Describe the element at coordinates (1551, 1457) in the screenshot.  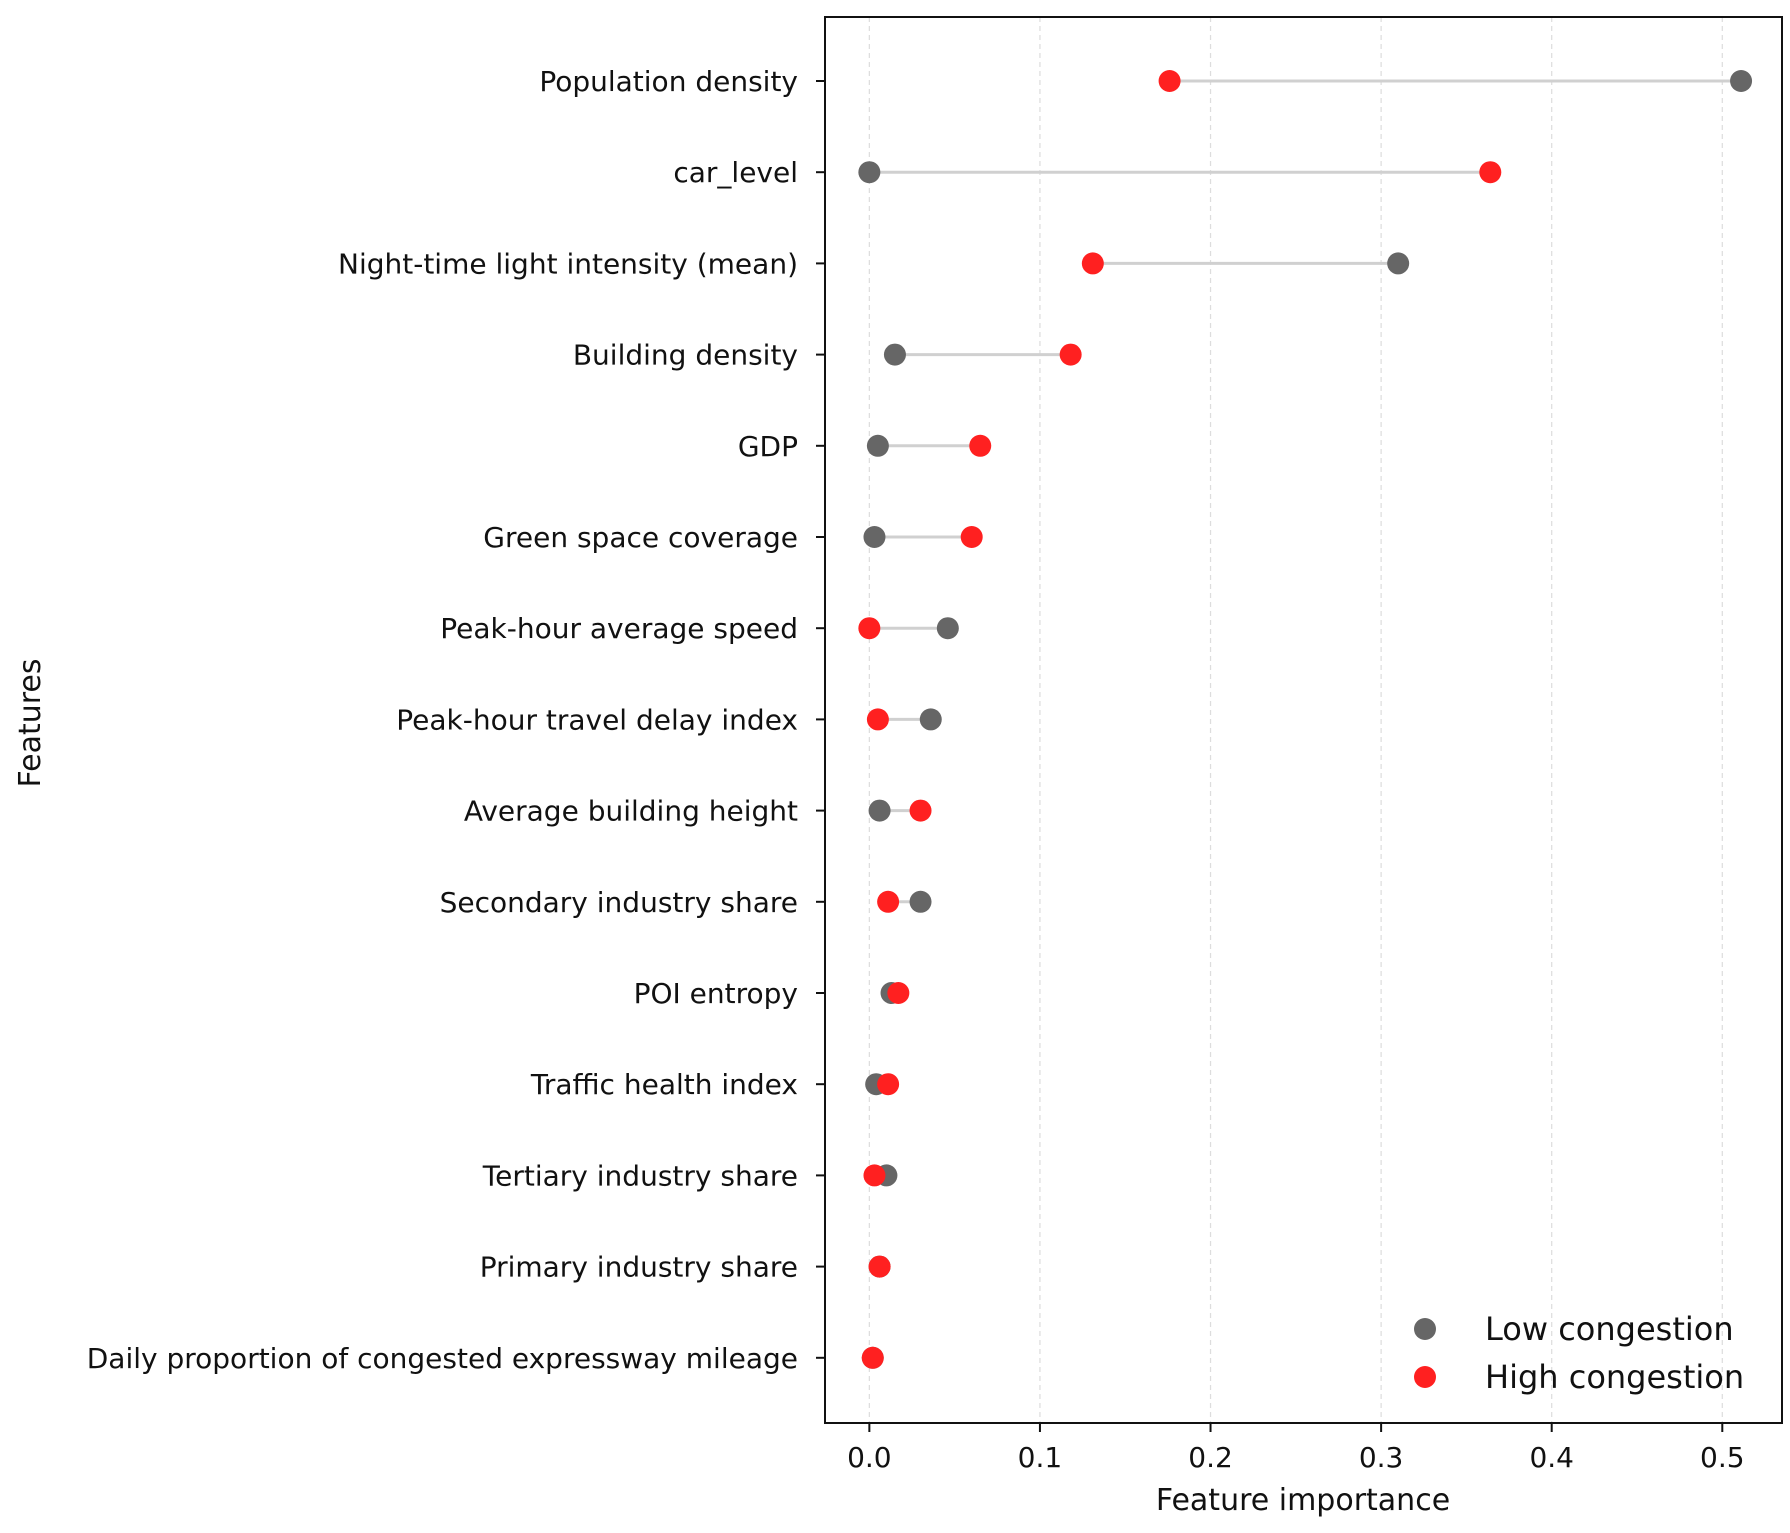
I see `x-tick-label-4: 0.4` at that location.